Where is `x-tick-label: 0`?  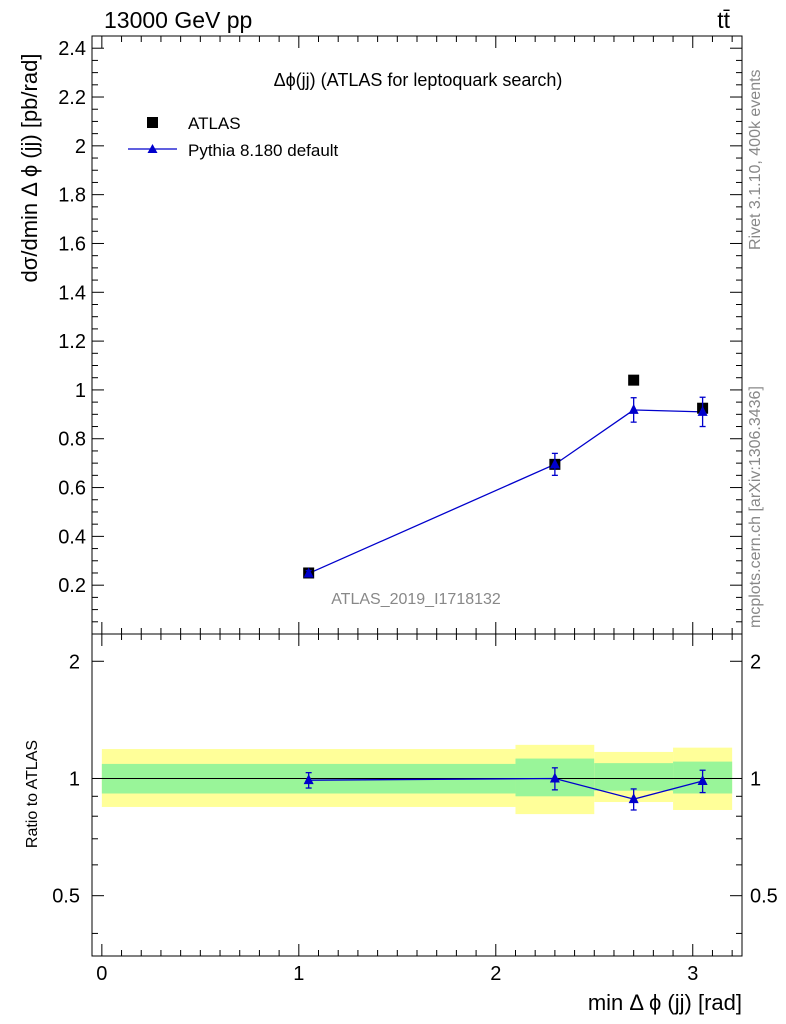 x-tick-label: 0 is located at coordinates (101, 974).